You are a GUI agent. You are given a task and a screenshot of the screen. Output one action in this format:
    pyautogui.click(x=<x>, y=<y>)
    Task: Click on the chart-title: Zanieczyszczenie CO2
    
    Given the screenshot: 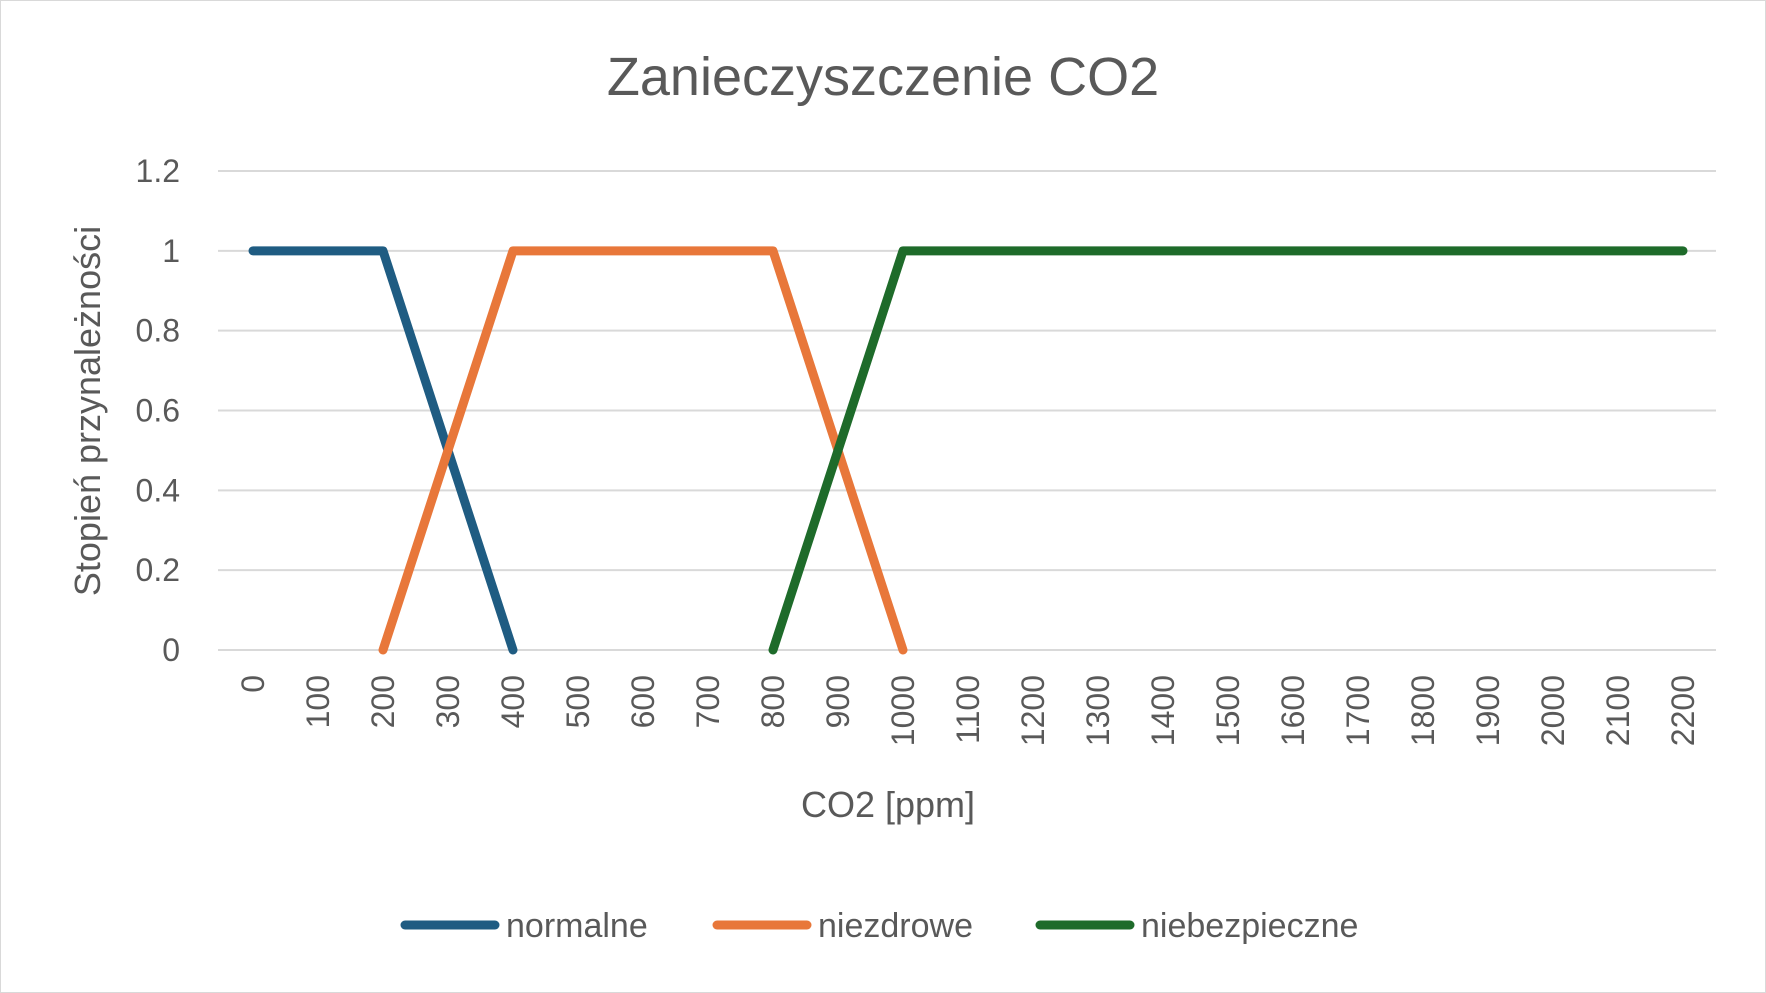 What is the action you would take?
    pyautogui.click(x=883, y=77)
    